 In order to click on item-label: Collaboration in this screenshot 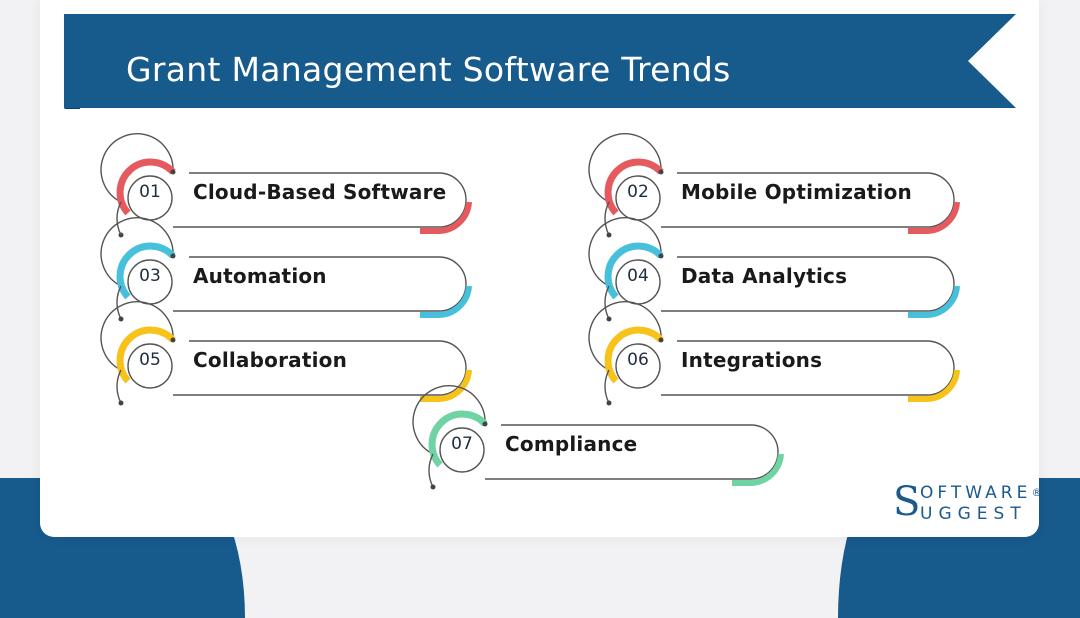, I will do `click(270, 360)`.